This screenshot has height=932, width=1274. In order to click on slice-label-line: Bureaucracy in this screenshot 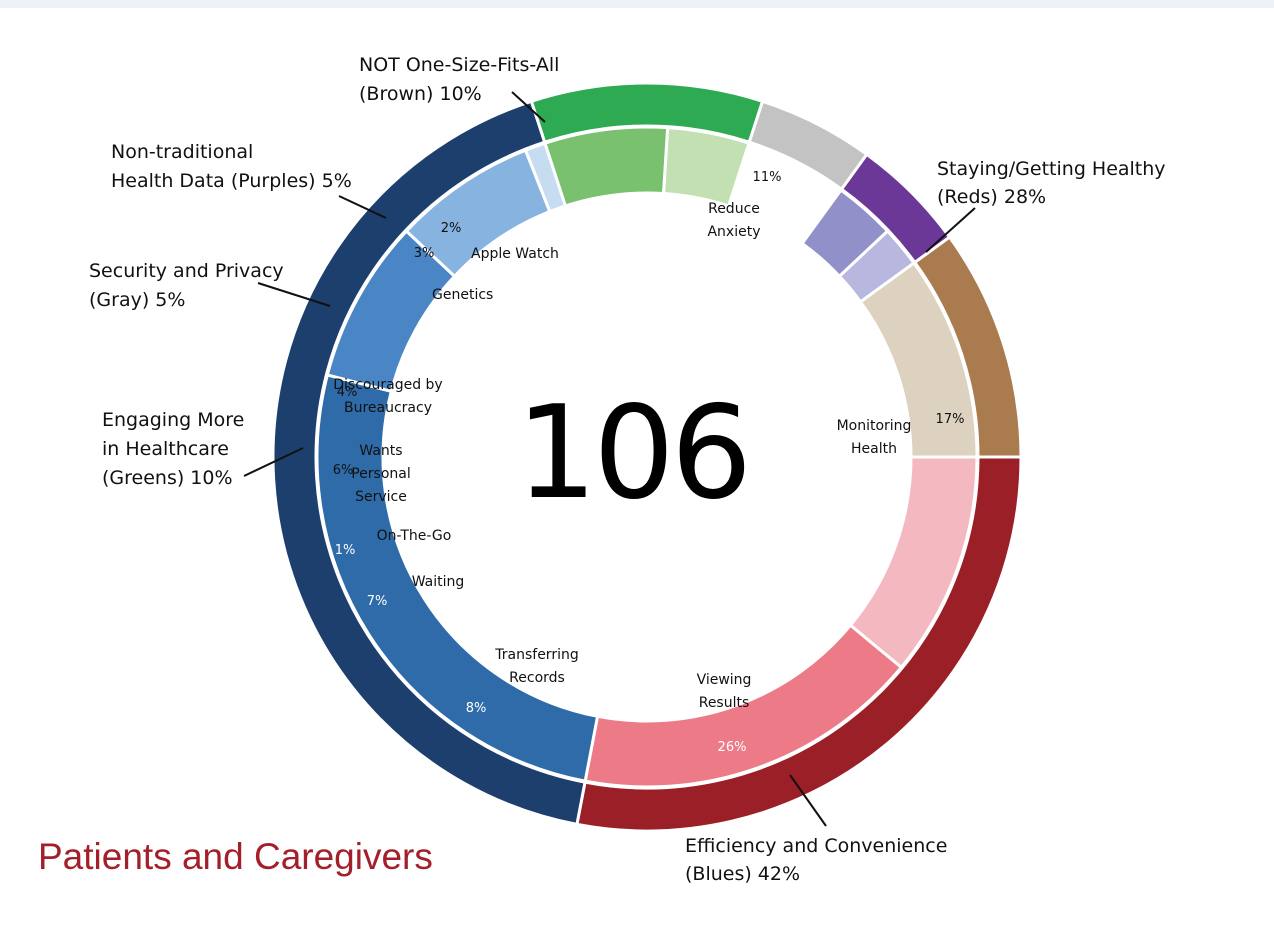, I will do `click(388, 408)`.